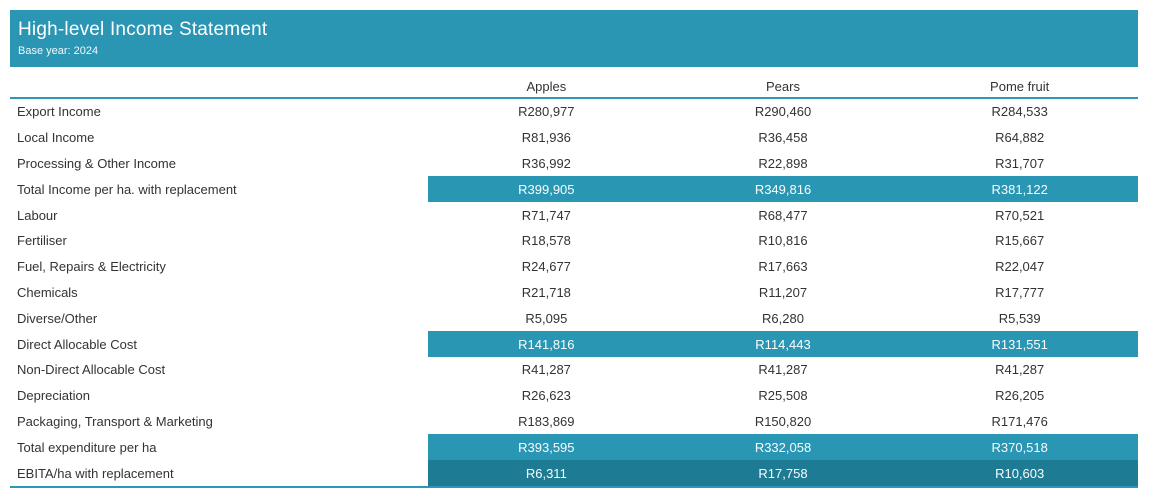  What do you see at coordinates (546, 163) in the screenshot?
I see `cell-value: R36,992` at bounding box center [546, 163].